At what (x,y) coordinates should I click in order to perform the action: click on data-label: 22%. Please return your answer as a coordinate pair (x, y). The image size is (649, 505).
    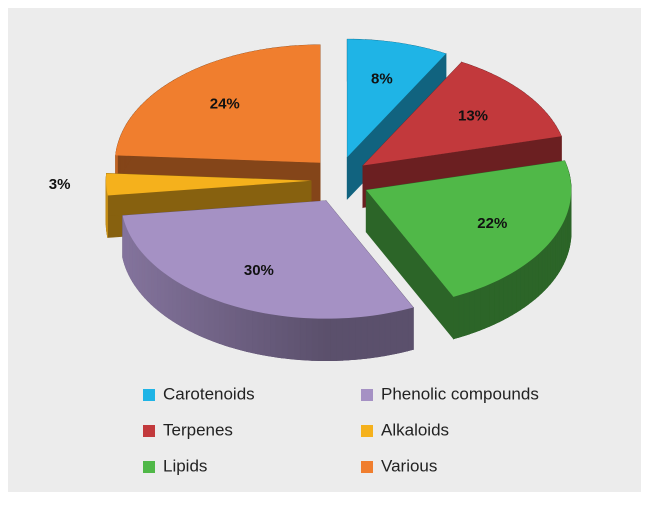
    Looking at the image, I should click on (492, 223).